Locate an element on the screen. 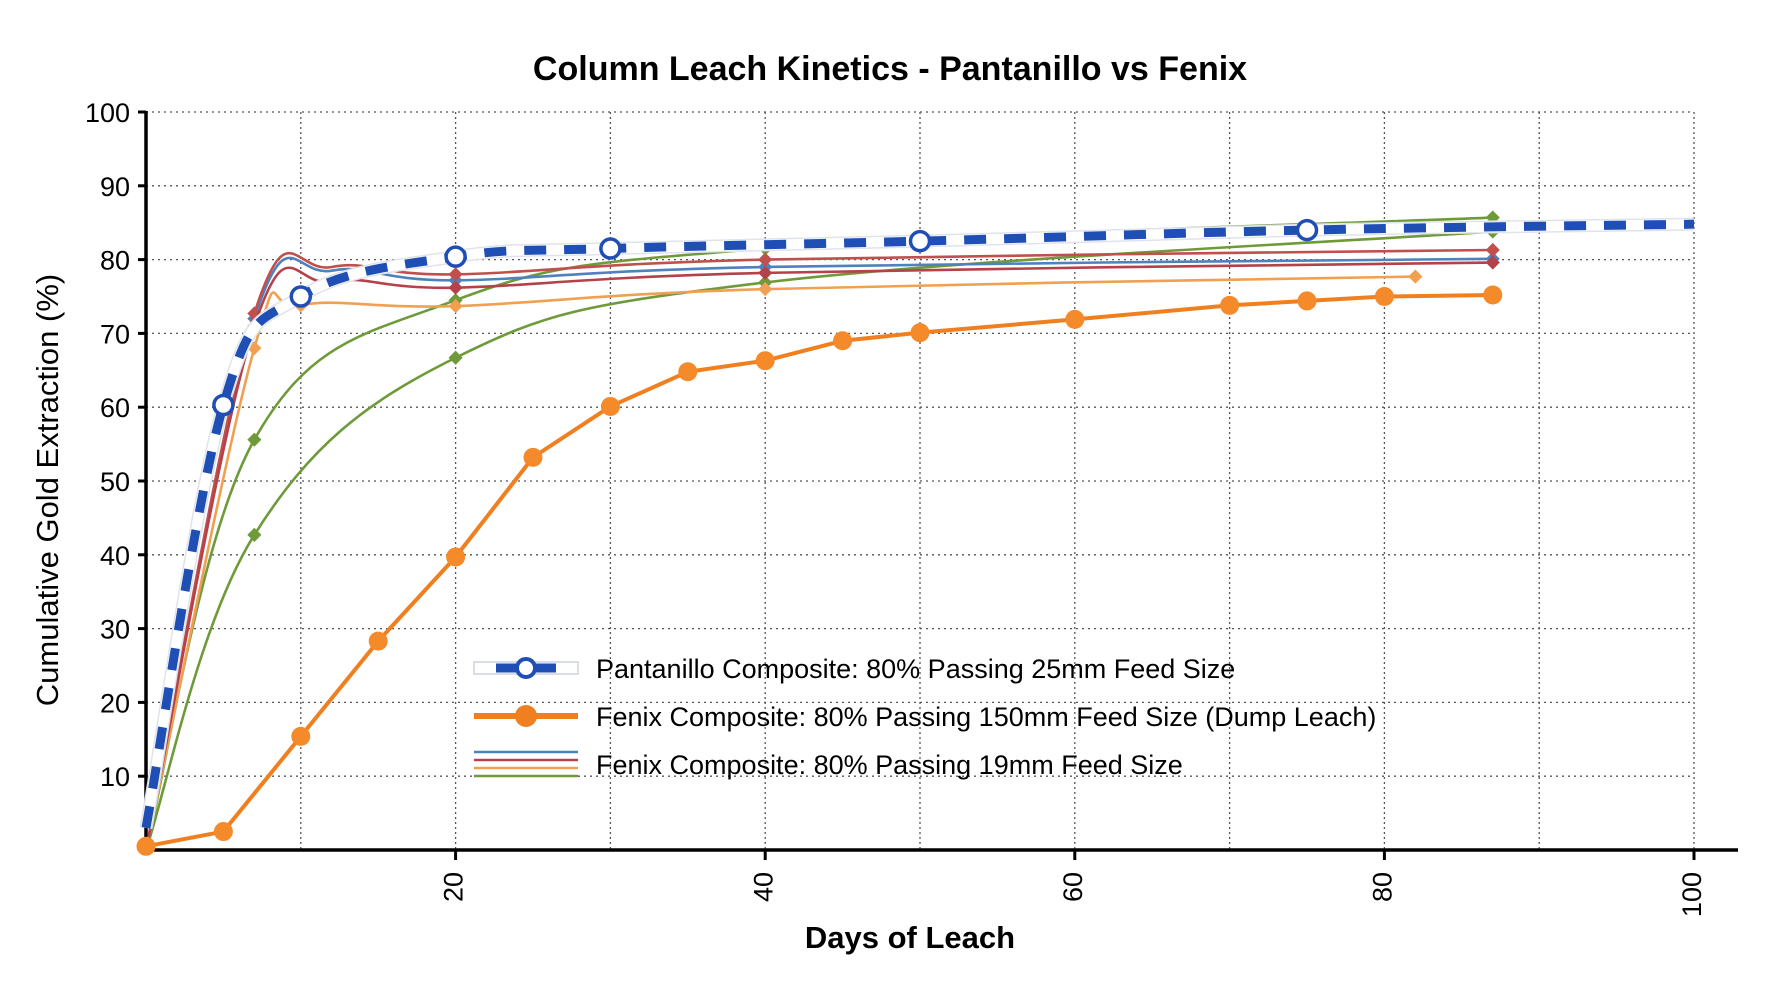 The height and width of the screenshot is (997, 1772). y-axis-title: Cumulative Gold Extraction (%) is located at coordinates (47, 490).